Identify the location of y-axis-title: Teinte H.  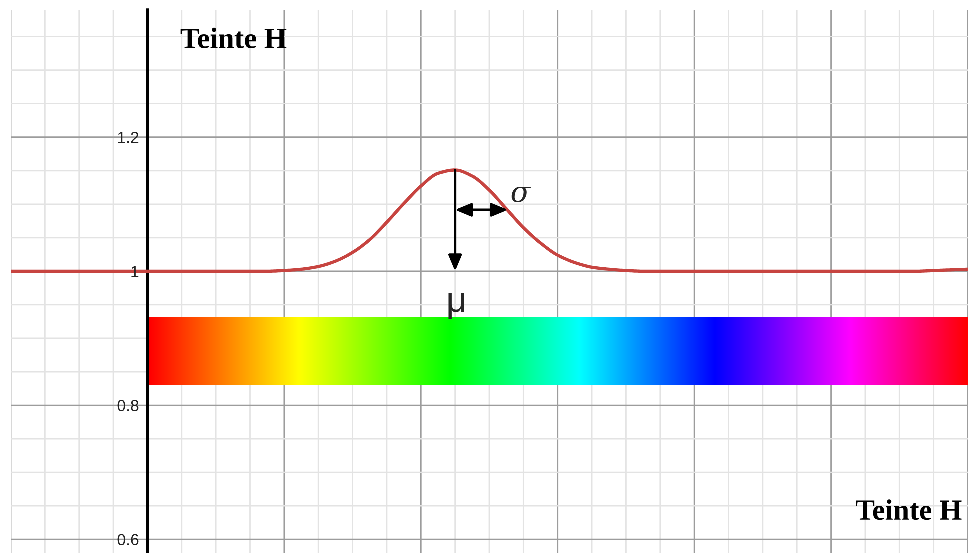
(233, 38).